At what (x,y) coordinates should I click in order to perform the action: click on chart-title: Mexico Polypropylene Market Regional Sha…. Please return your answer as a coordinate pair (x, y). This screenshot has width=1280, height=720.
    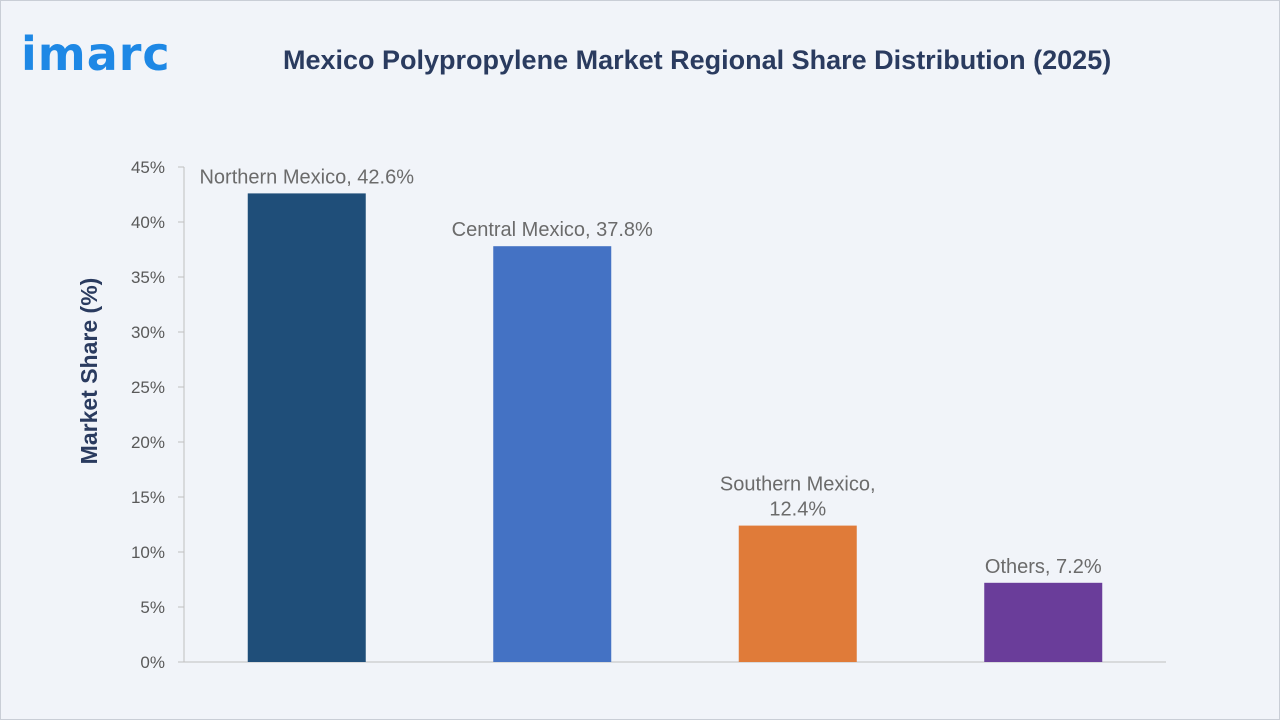
    Looking at the image, I should click on (697, 60).